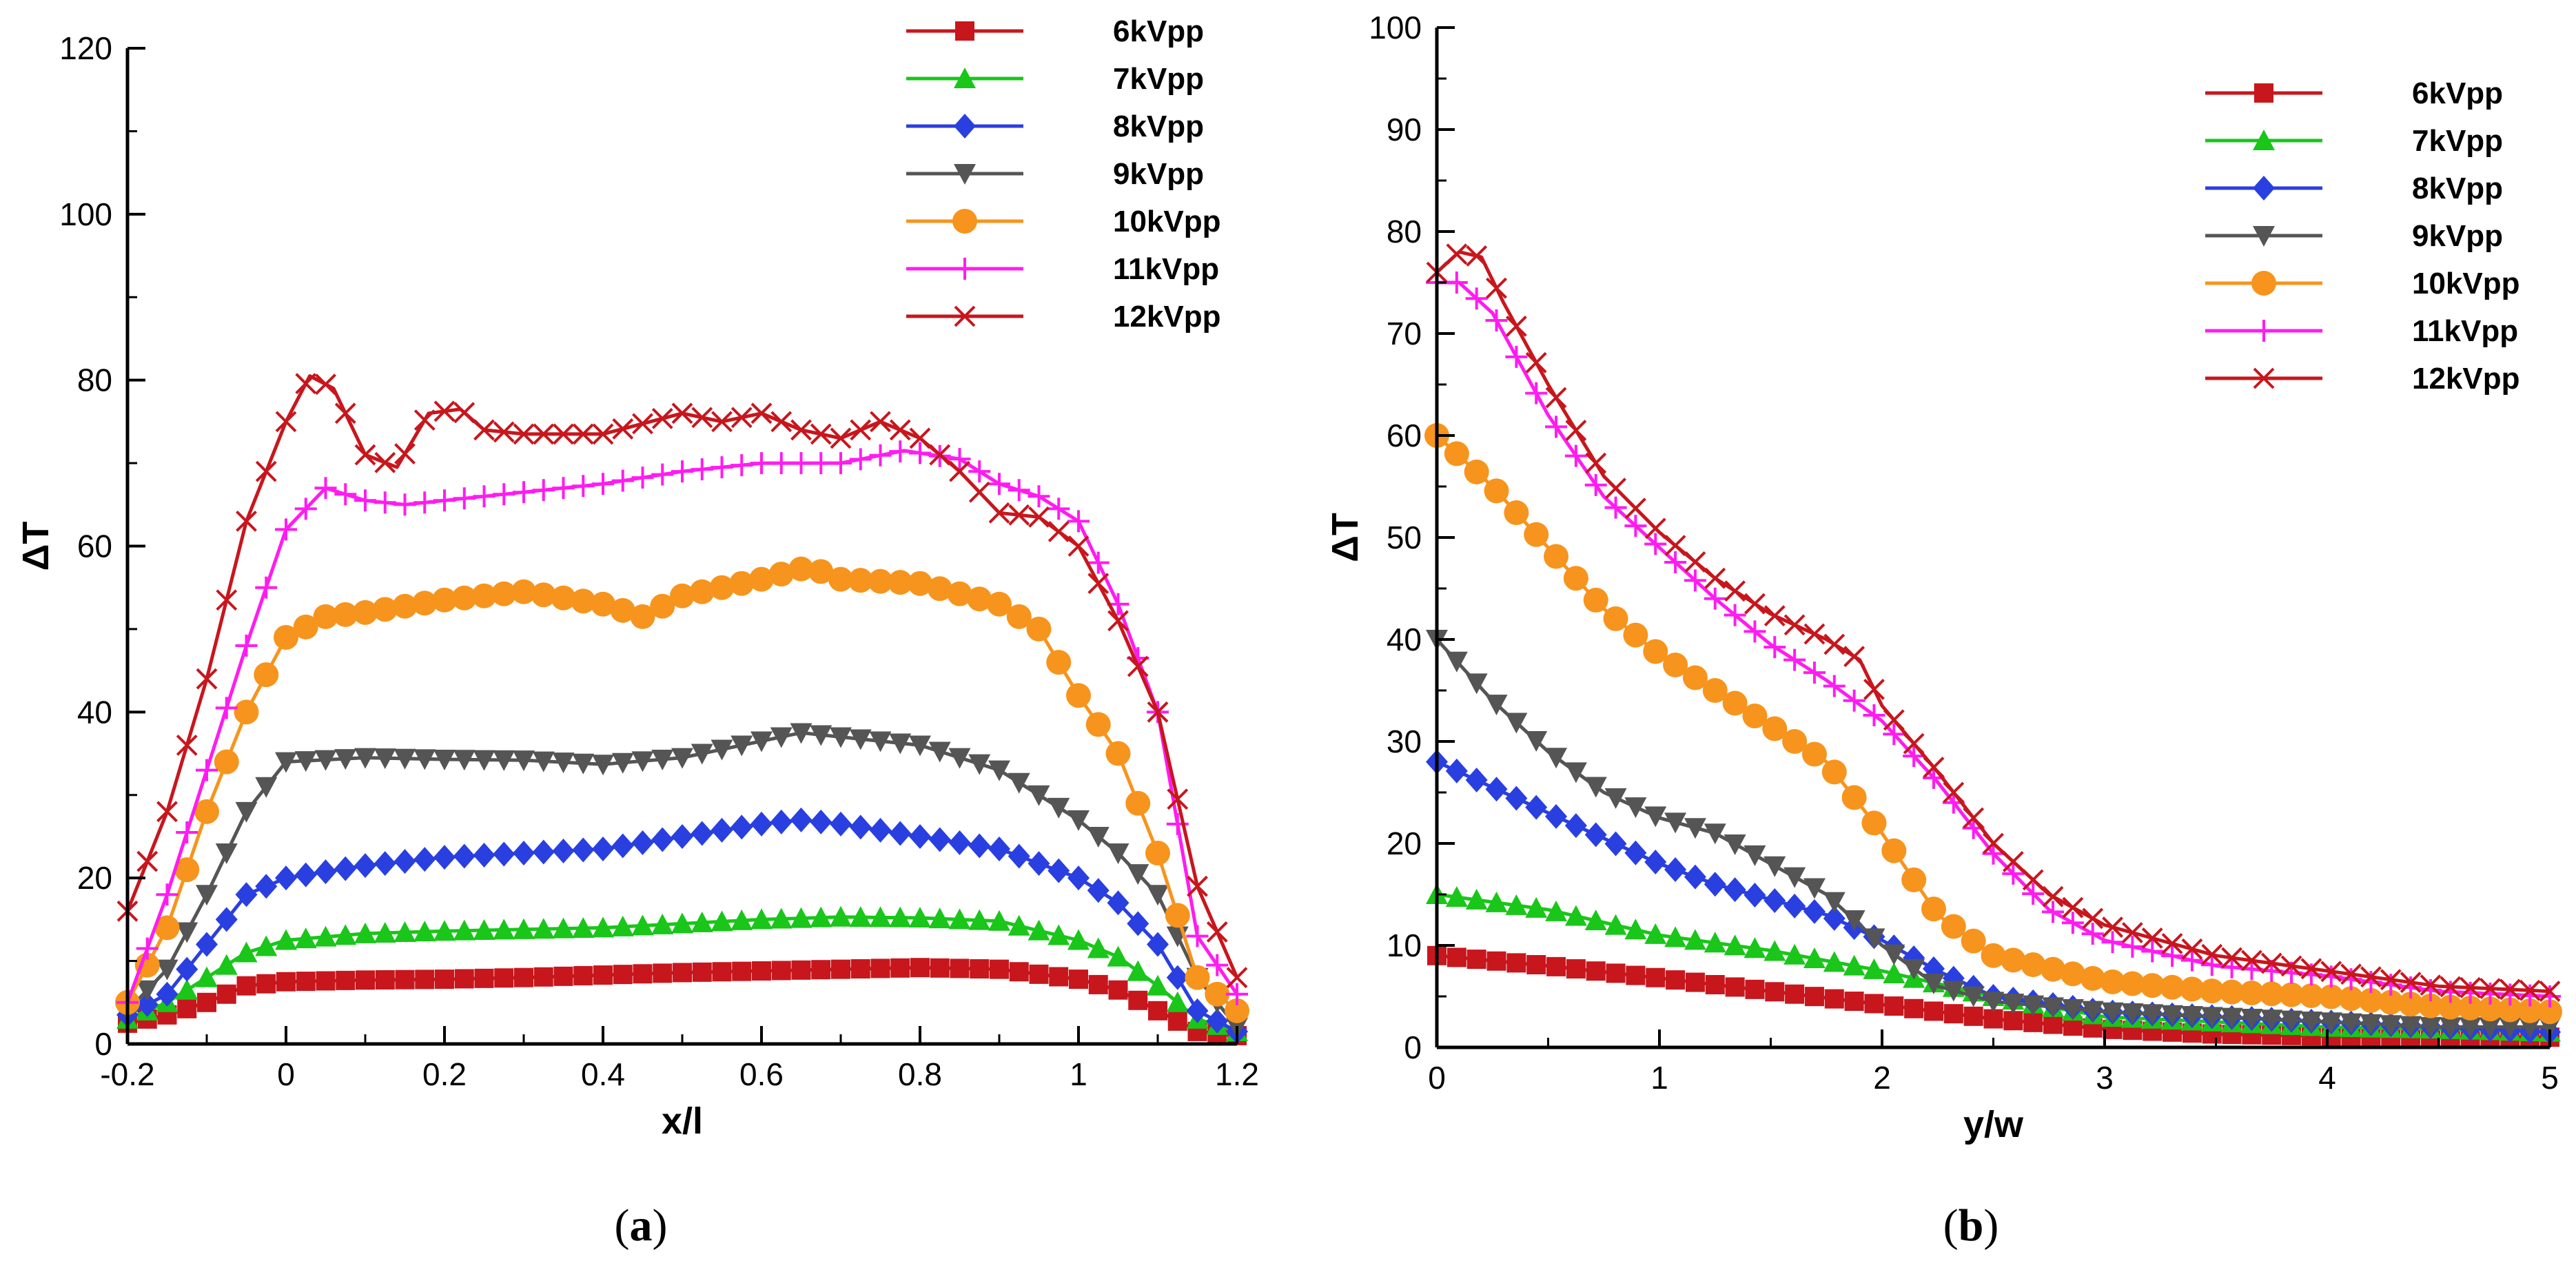 This screenshot has width=2576, height=1261. Describe the element at coordinates (2362, 236) in the screenshot. I see `legend: 6kVpp 7kVpp 8kVpp 9kVpp 10kVpp 11kVpp 12kVpp` at that location.